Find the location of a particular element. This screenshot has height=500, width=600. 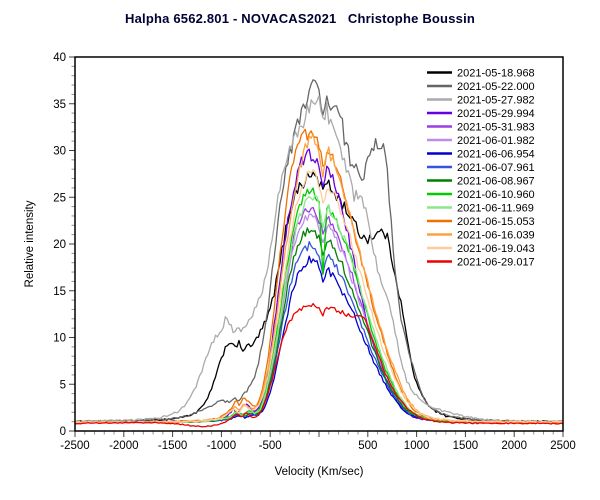

x-tick-label: 1000 is located at coordinates (417, 446).